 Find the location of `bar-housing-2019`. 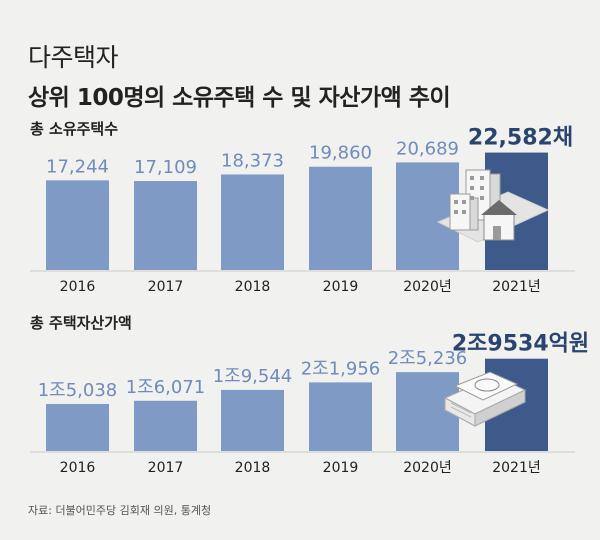

bar-housing-2019 is located at coordinates (340, 218).